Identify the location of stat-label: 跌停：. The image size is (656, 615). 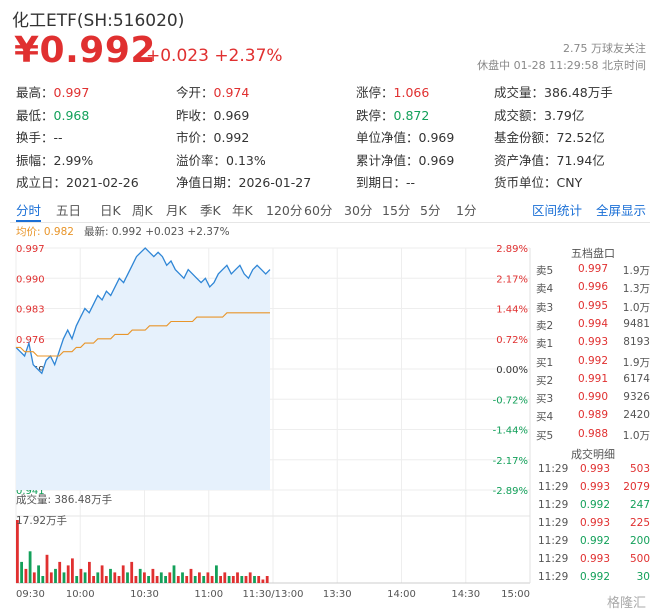
(375, 115).